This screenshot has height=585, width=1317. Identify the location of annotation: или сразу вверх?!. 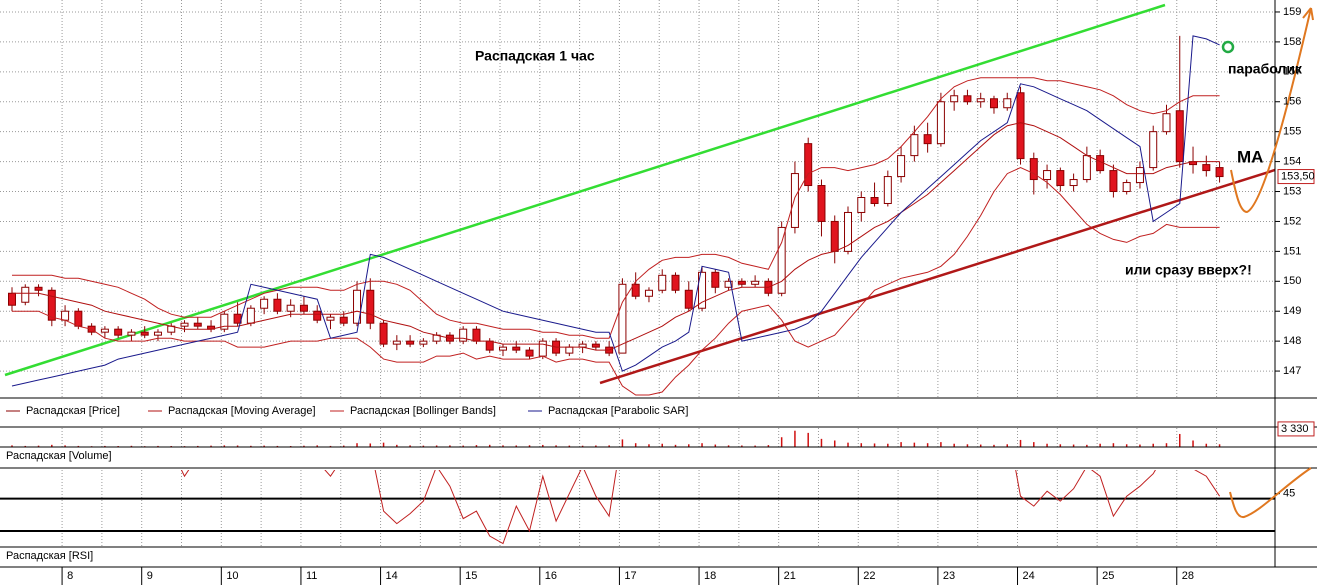
(1188, 270).